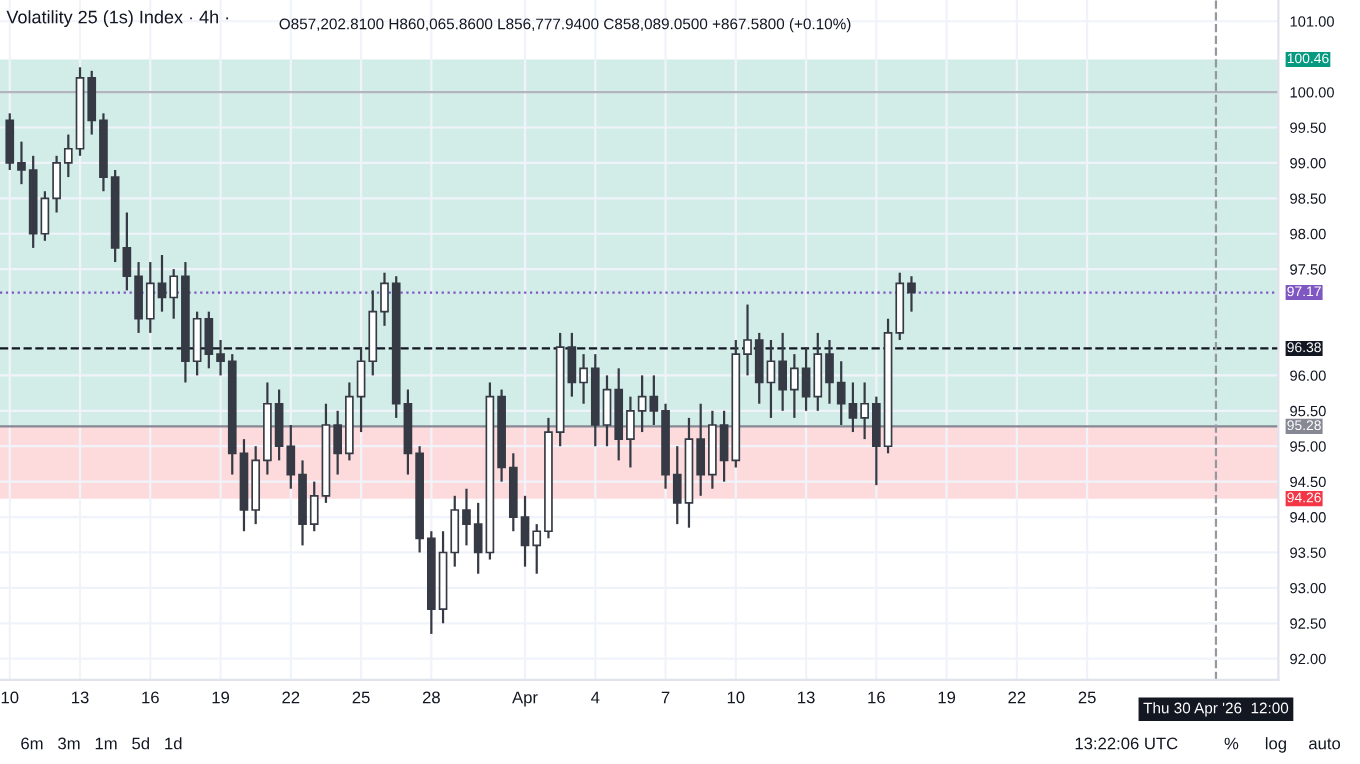 The width and height of the screenshot is (1360, 764). What do you see at coordinates (665, 697) in the screenshot?
I see `x-tick-label: 7` at bounding box center [665, 697].